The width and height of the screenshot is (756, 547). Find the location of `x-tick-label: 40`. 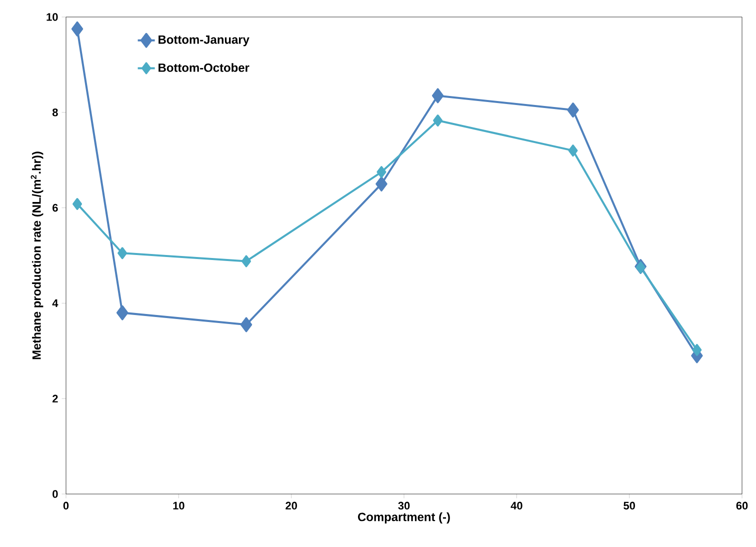

x-tick-label: 40 is located at coordinates (516, 506).